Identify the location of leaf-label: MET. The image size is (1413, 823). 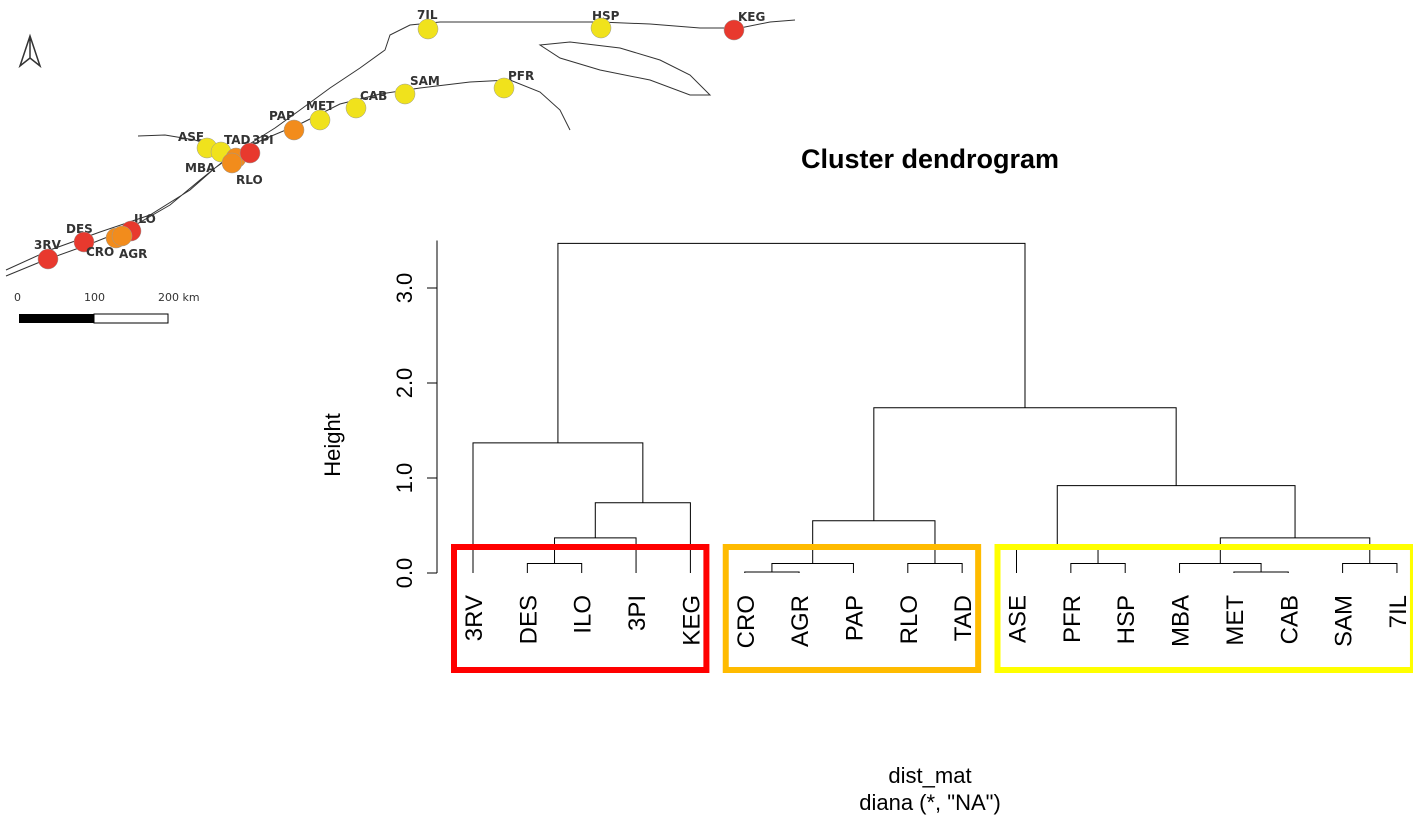
(1235, 620).